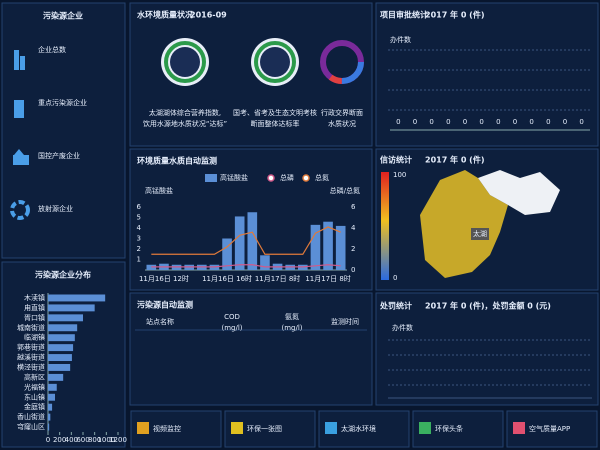  Describe the element at coordinates (48, 440) in the screenshot. I see `x-tick-label: 0` at that location.